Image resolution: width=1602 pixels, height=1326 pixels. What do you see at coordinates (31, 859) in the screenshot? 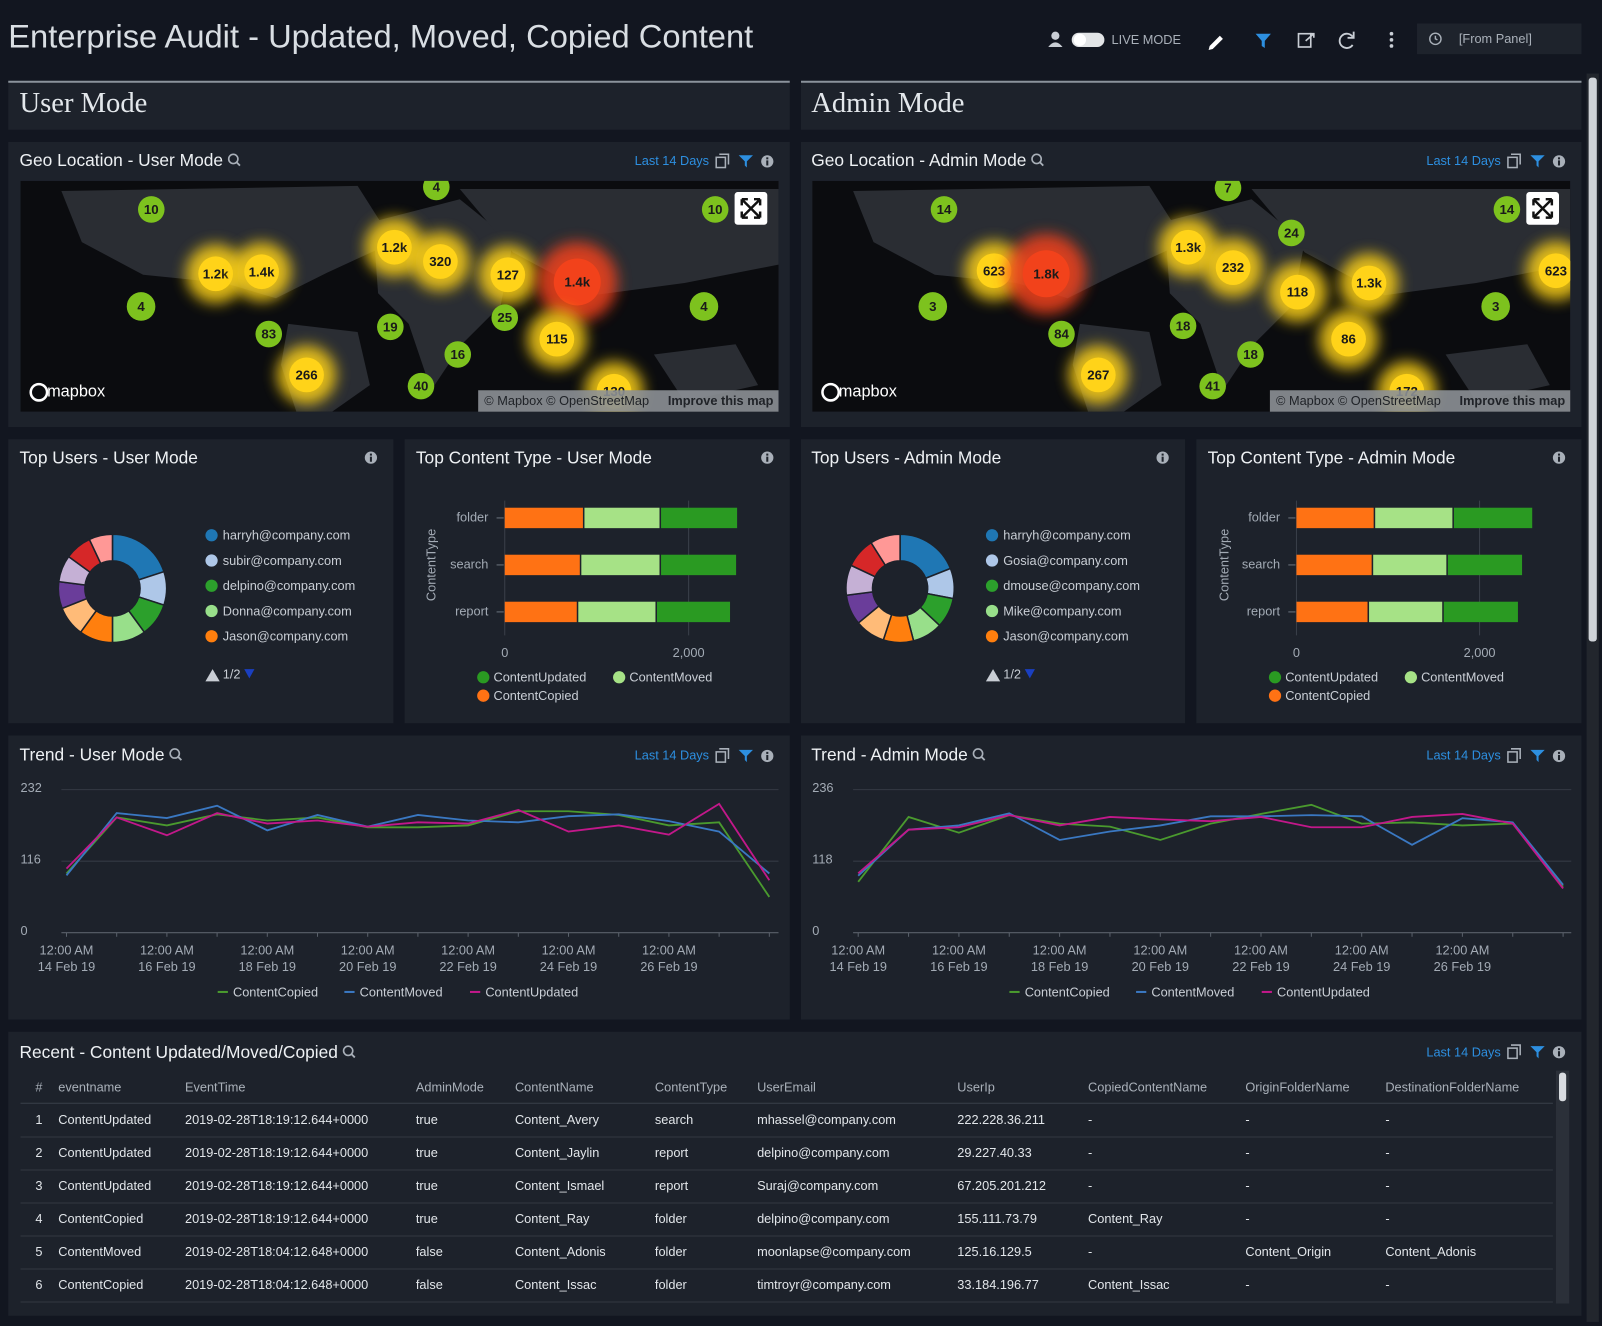
I see `y-tick-label: 116` at bounding box center [31, 859].